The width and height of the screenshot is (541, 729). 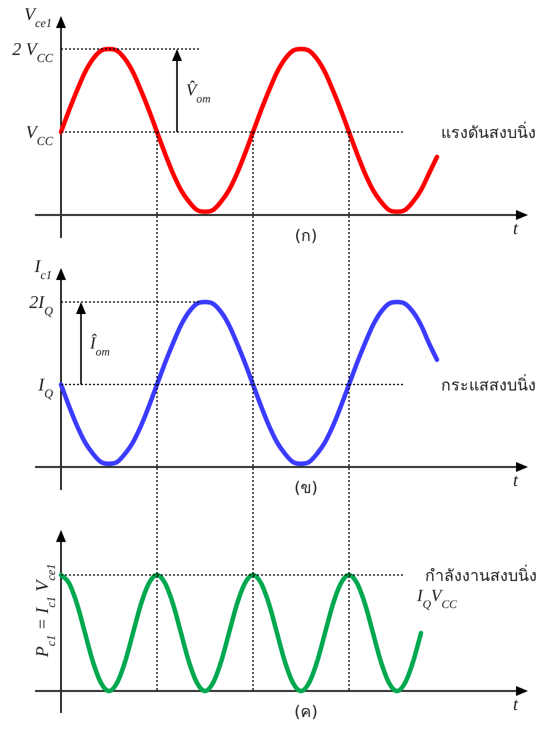 What do you see at coordinates (41, 305) in the screenshot?
I see `ref-line-label: 2I$_{Q}$` at bounding box center [41, 305].